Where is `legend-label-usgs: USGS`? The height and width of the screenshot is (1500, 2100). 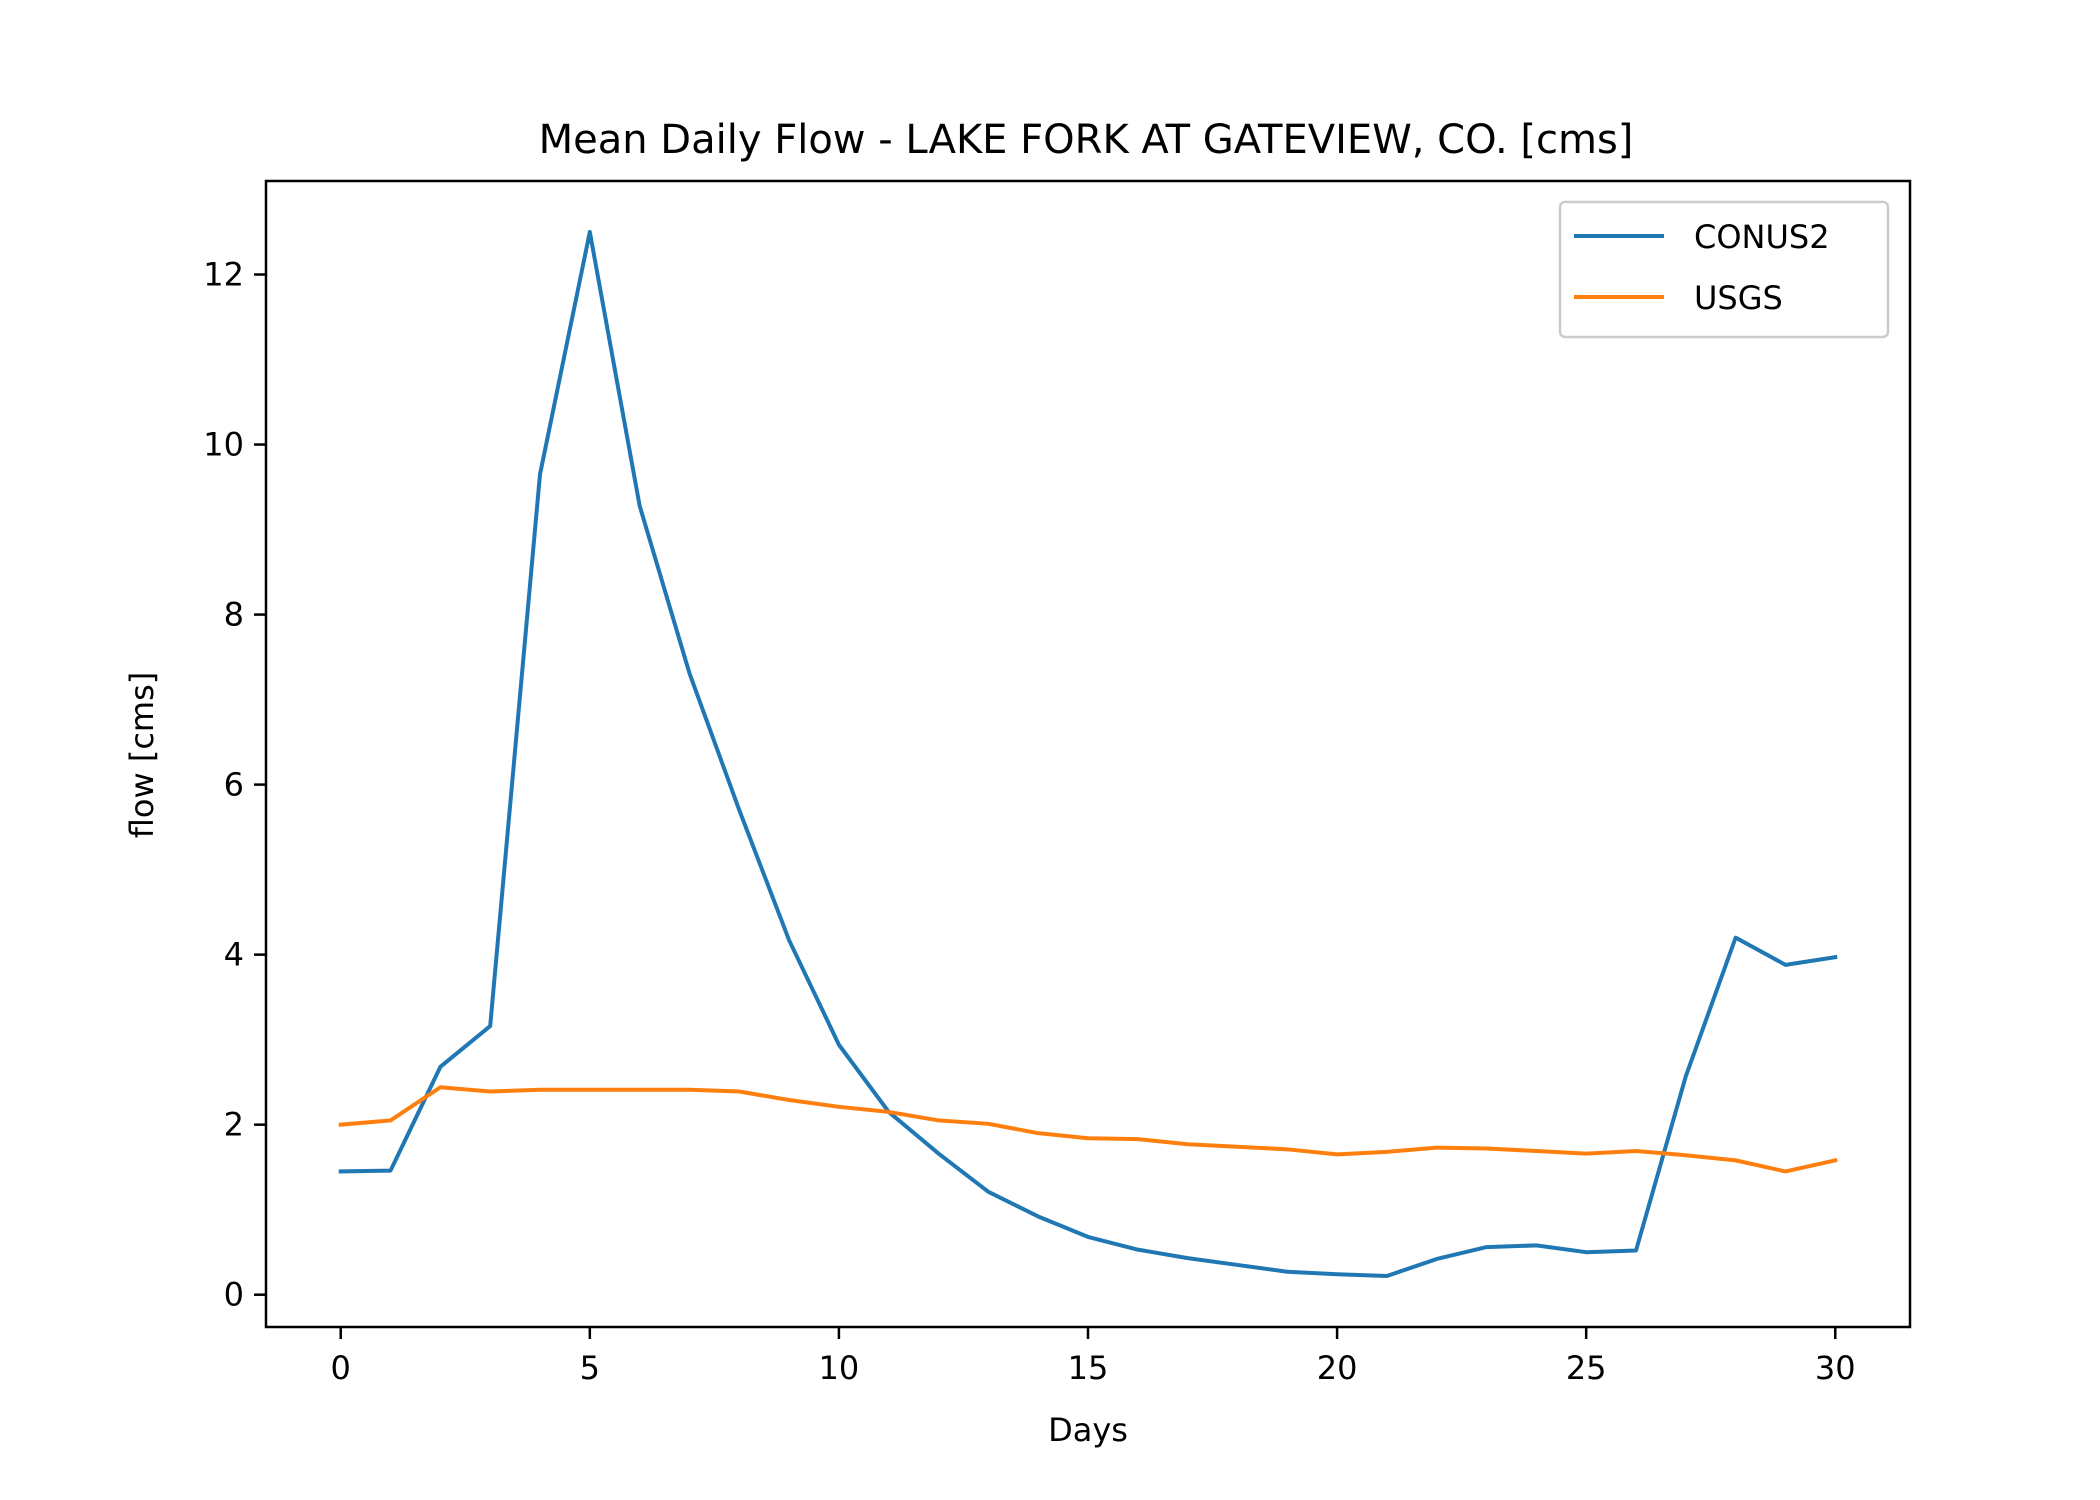
legend-label-usgs: USGS is located at coordinates (1738, 298).